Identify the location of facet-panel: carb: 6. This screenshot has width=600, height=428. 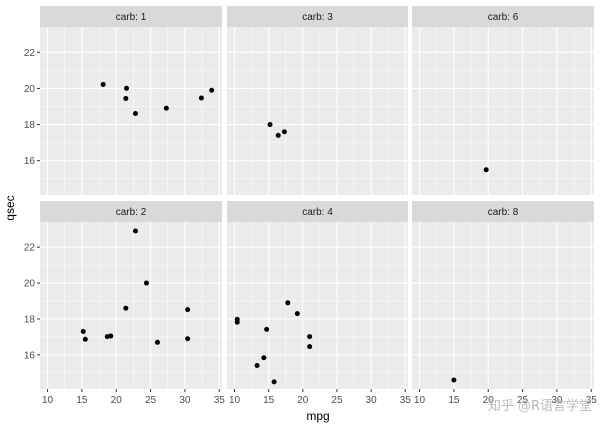
(503, 100).